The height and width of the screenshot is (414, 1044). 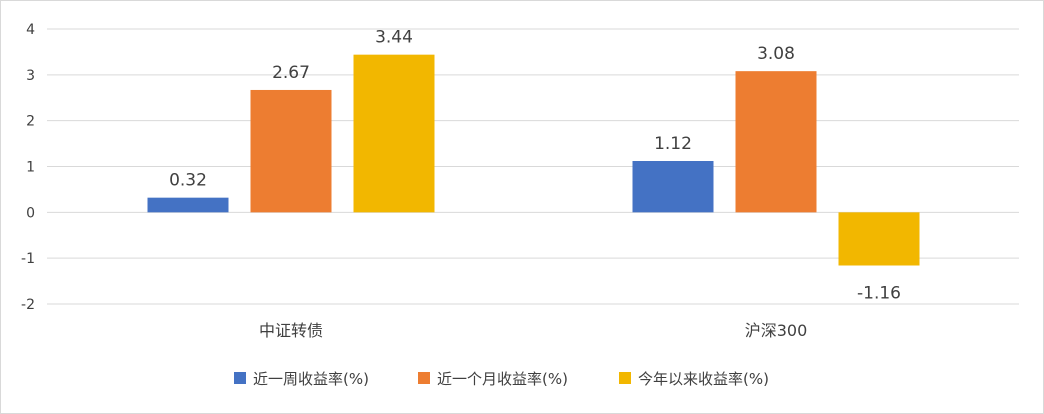 I want to click on legend-label: 今年以来收益率(%), so click(x=703, y=379).